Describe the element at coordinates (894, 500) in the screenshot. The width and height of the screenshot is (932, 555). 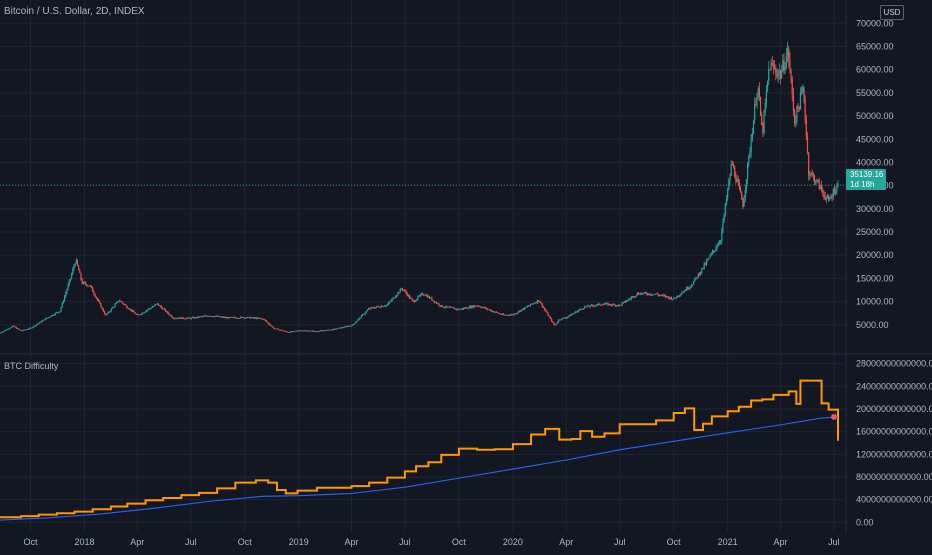
I see `difficulty-tick-label: 4000000000000.00` at that location.